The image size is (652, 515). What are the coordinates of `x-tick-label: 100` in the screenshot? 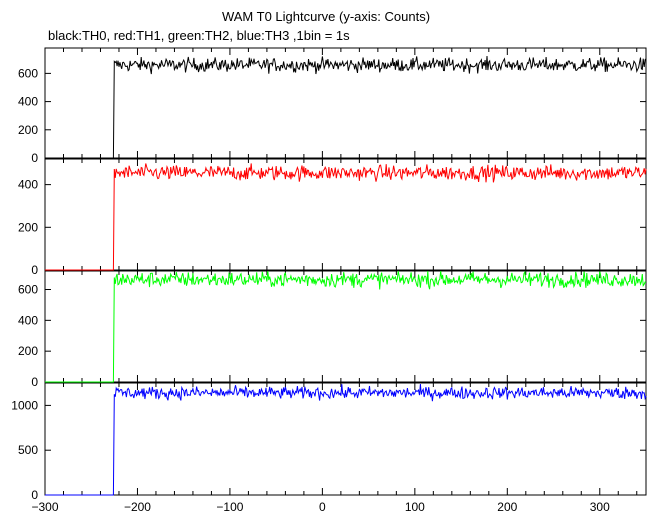 It's located at (415, 507).